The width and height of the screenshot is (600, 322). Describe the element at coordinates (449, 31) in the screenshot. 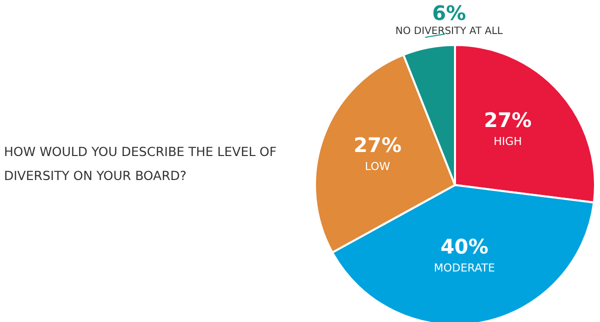

I see `slice-label: NO DIVERSITY AT ALL` at that location.